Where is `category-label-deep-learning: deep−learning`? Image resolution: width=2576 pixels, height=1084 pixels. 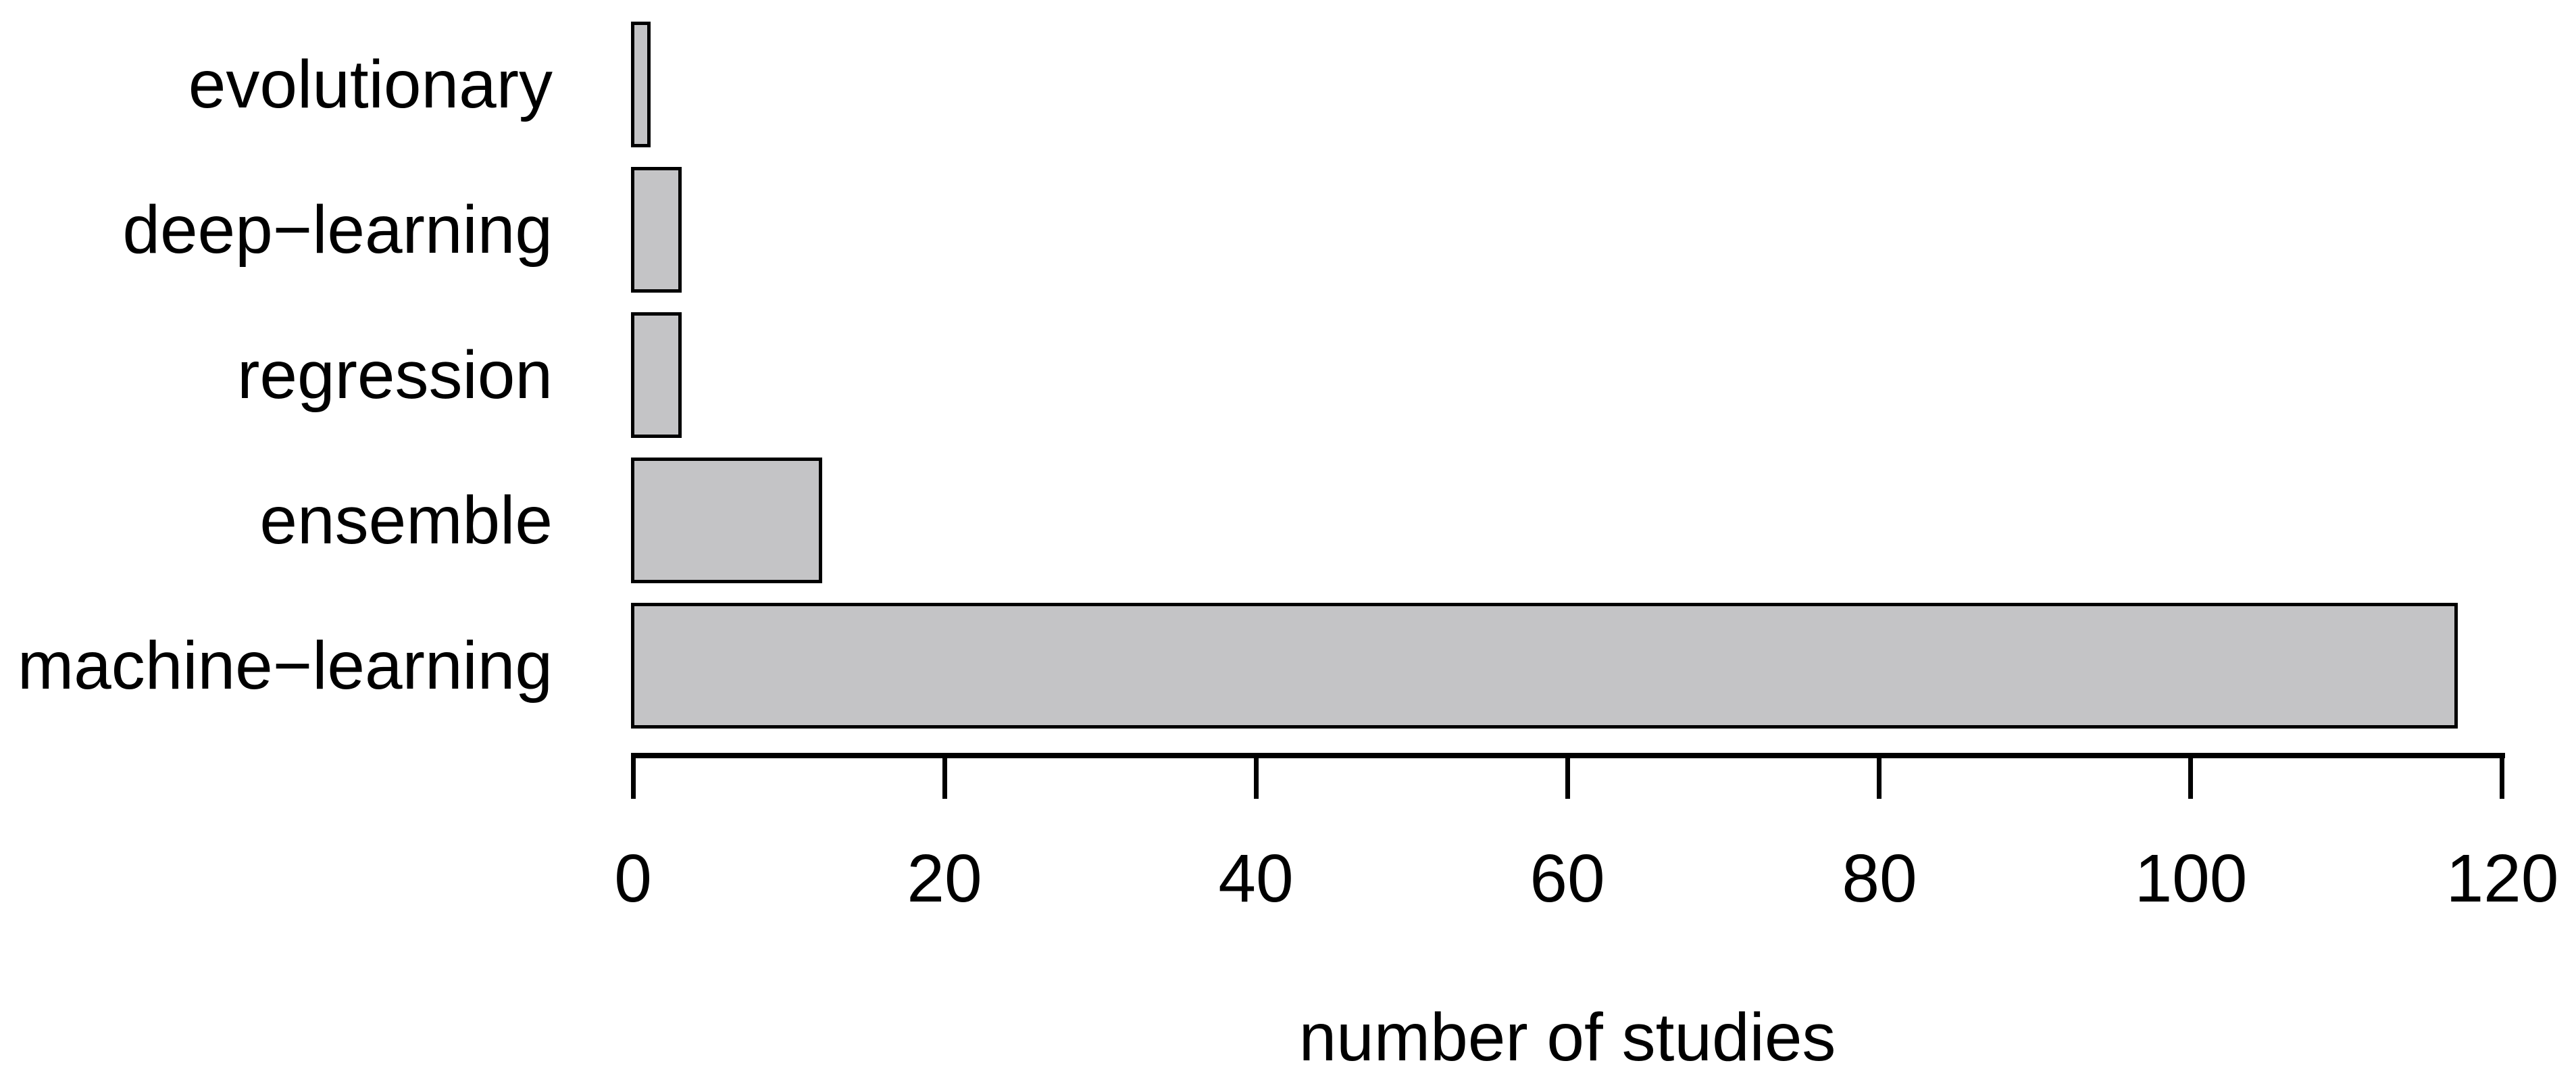
category-label-deep-learning: deep−learning is located at coordinates (337, 230).